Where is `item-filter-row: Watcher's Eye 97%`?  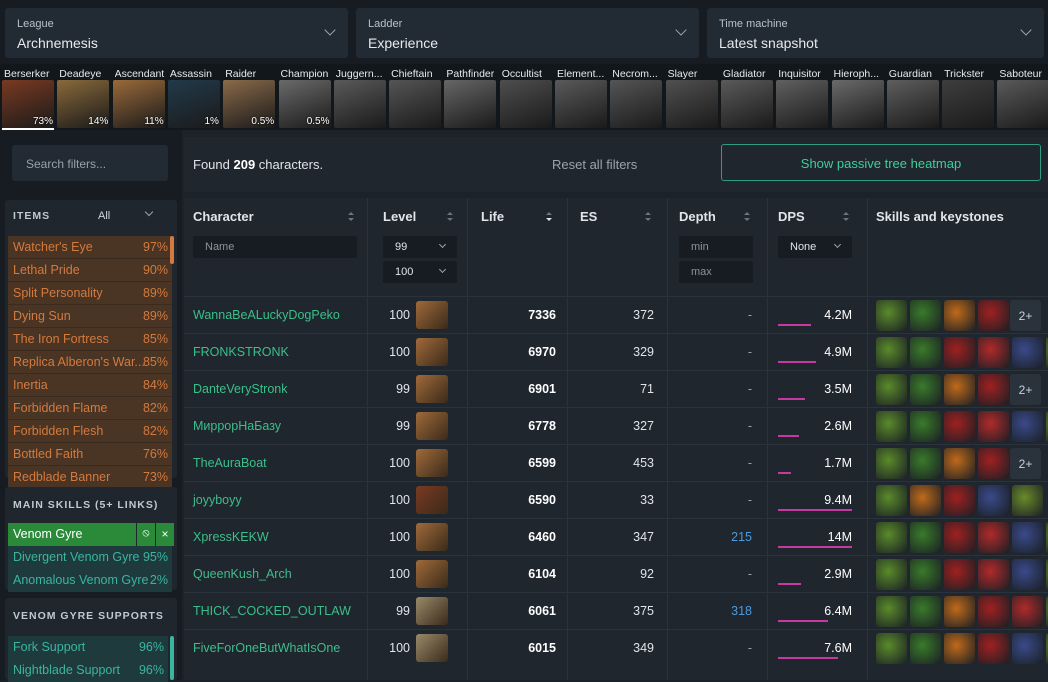 item-filter-row: Watcher's Eye 97% is located at coordinates (90, 247).